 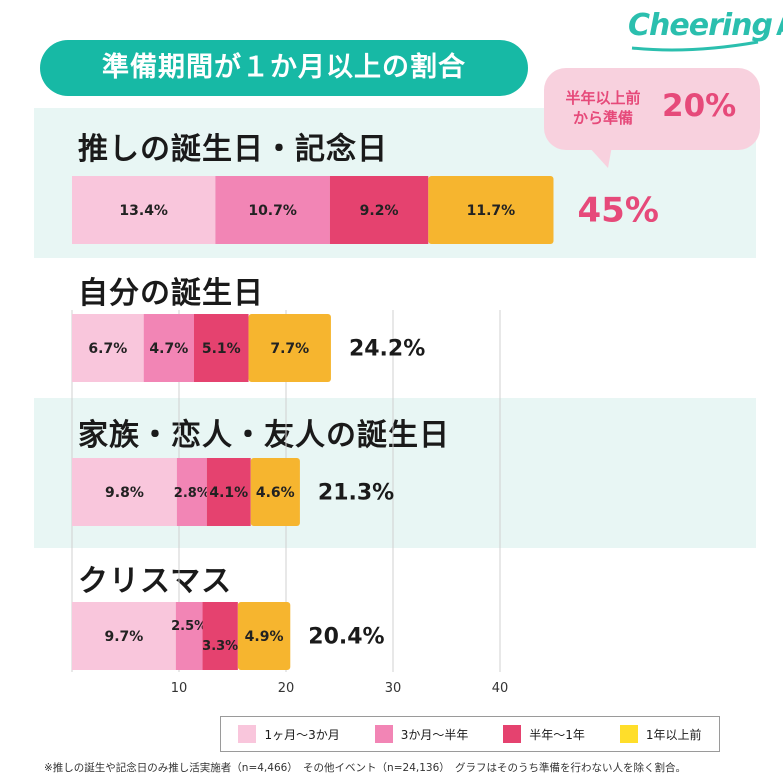 I want to click on logo-swoosh-icon, so click(x=695, y=46).